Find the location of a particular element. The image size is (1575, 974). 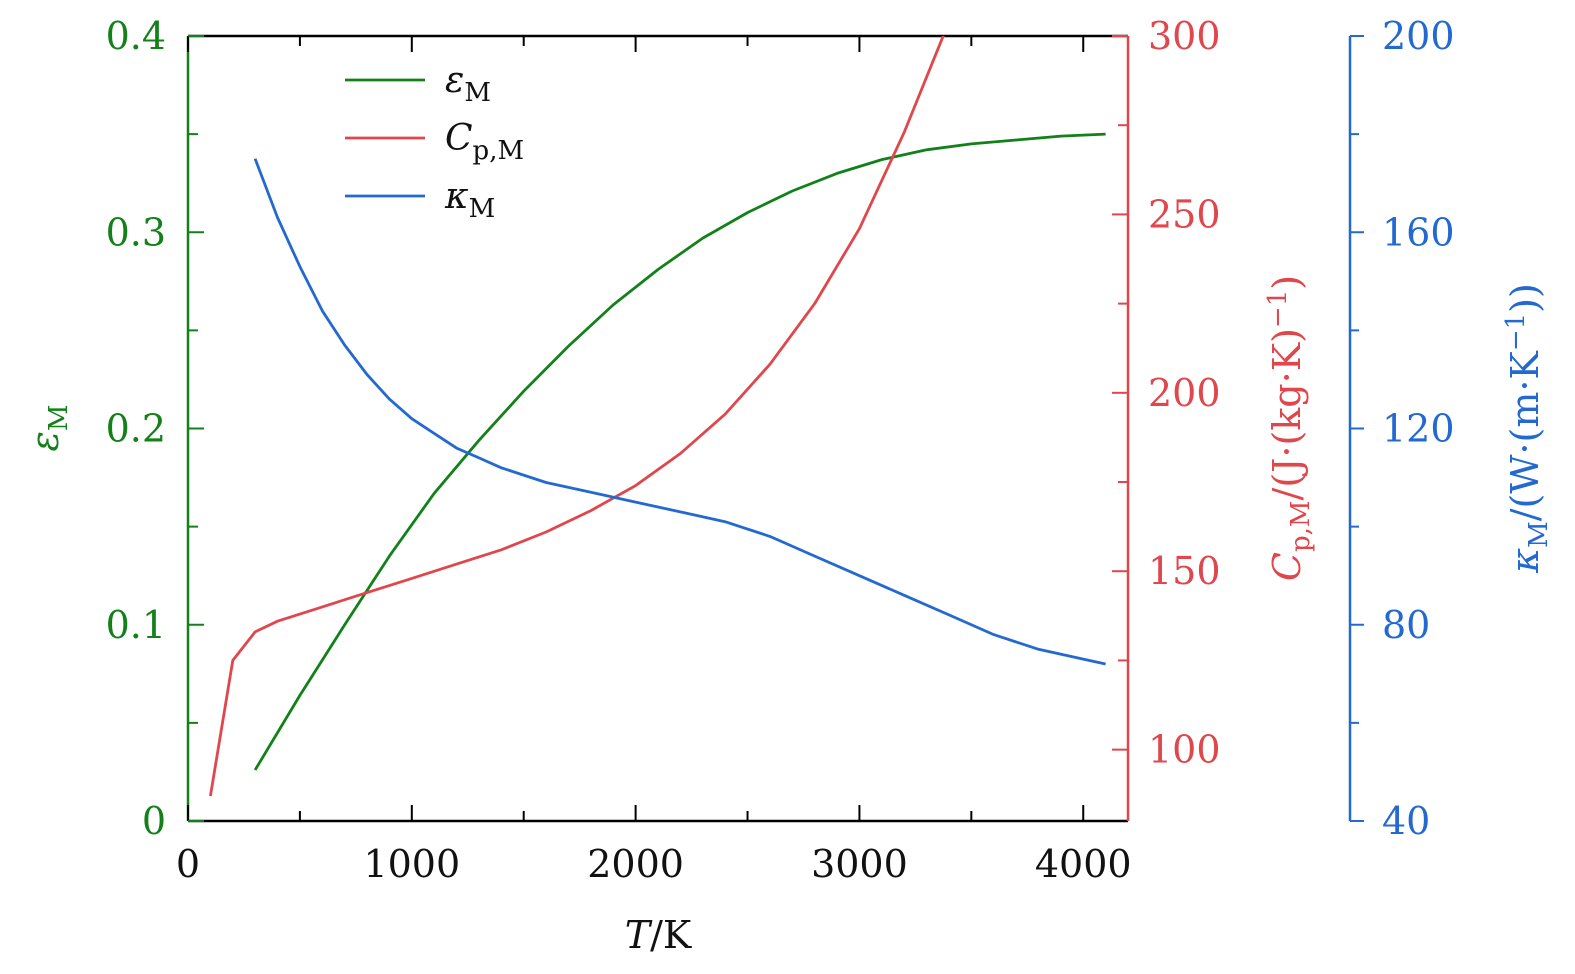

legend-label: κM is located at coordinates (469, 200).